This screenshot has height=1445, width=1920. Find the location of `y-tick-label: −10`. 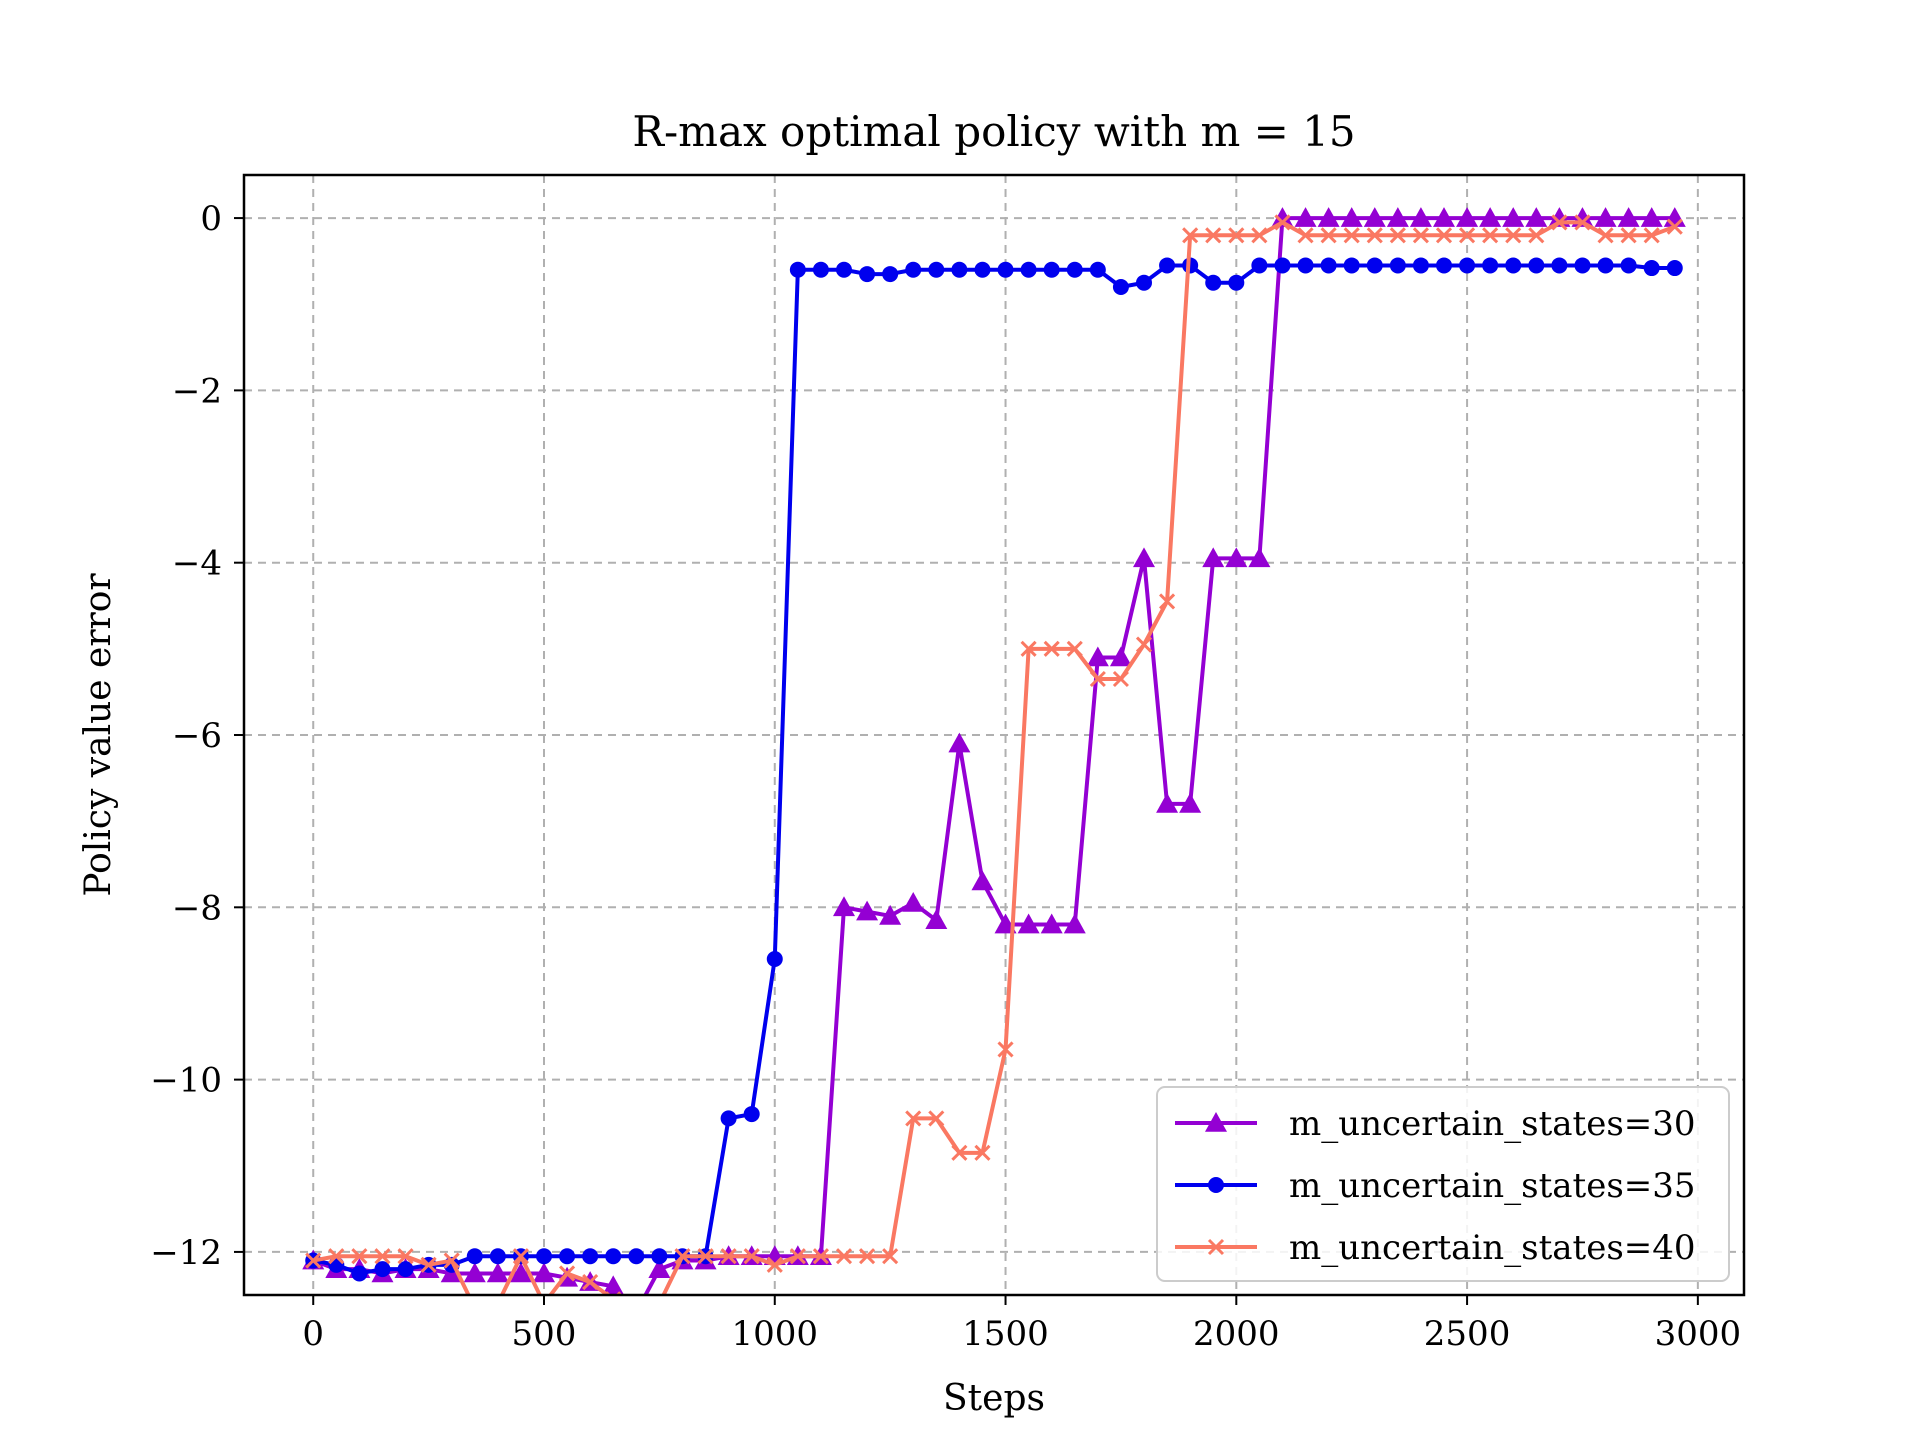

y-tick-label: −10 is located at coordinates (186, 1081).